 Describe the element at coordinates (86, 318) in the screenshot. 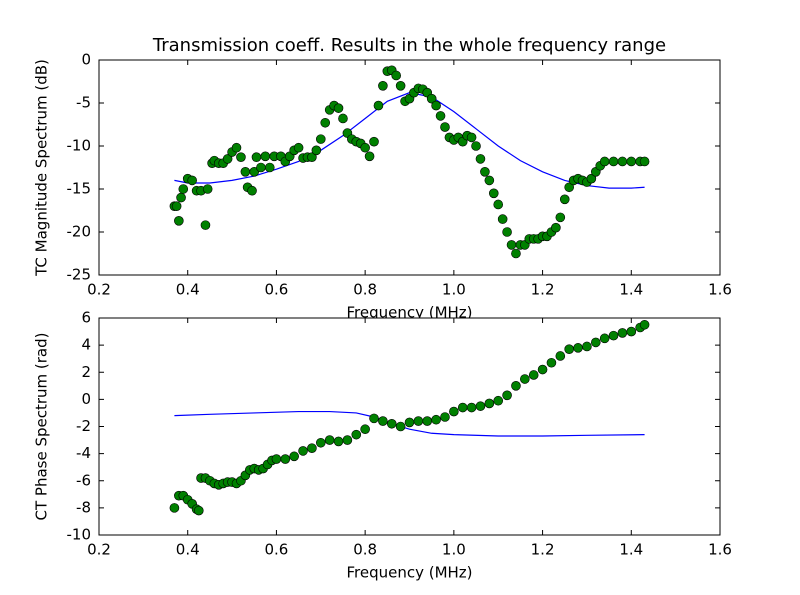

I see `y-tick-label: 6` at that location.